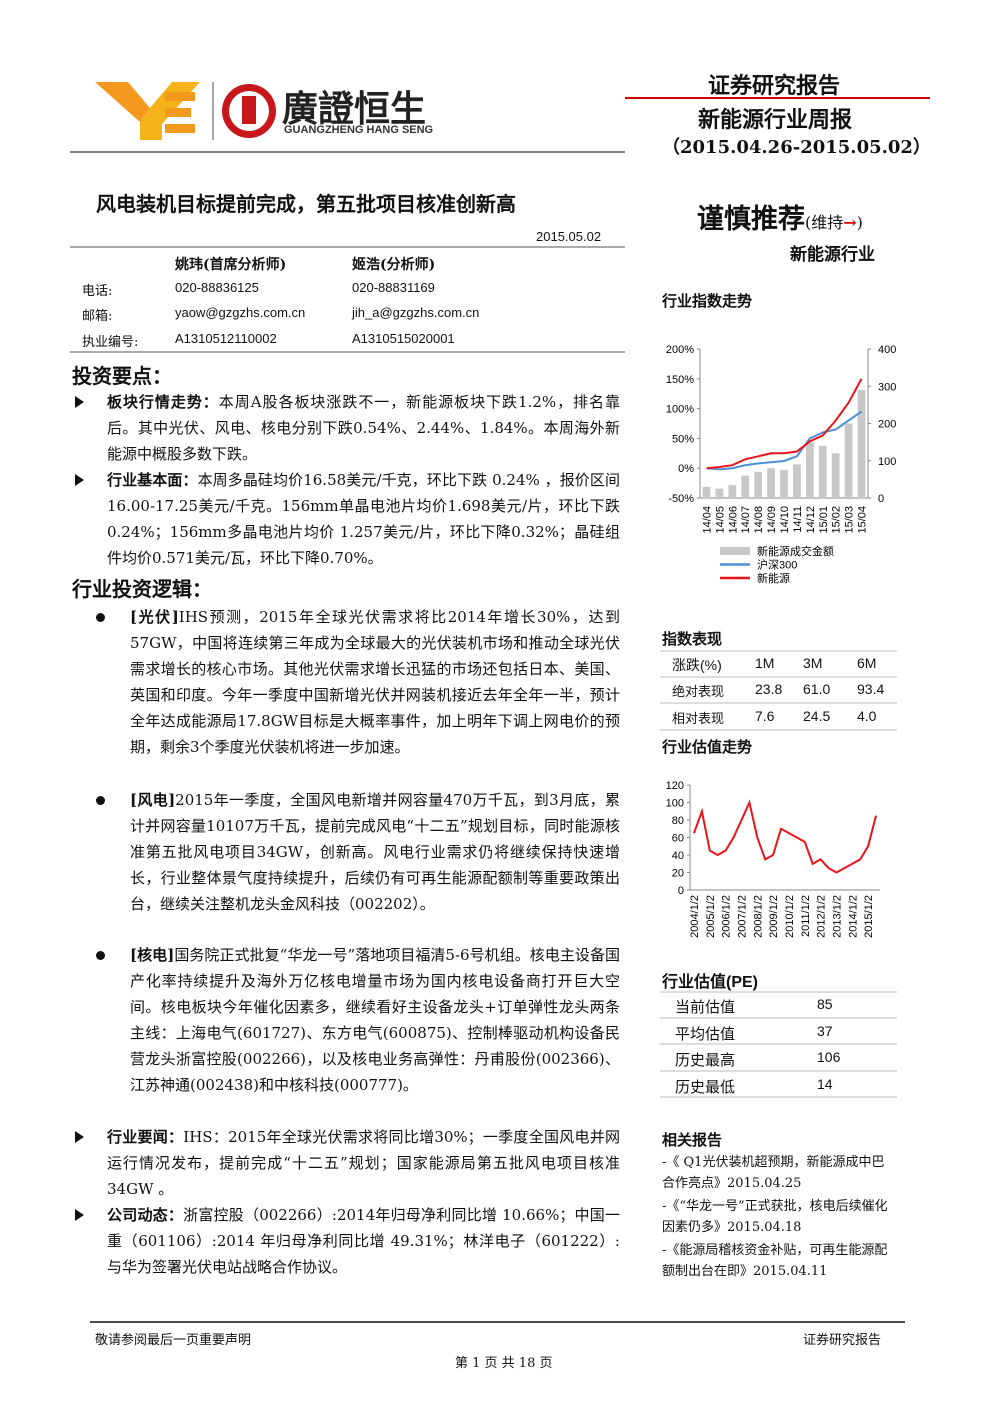 This screenshot has height=1403, width=992. I want to click on logo-text: 廣證恒生, so click(354, 109).